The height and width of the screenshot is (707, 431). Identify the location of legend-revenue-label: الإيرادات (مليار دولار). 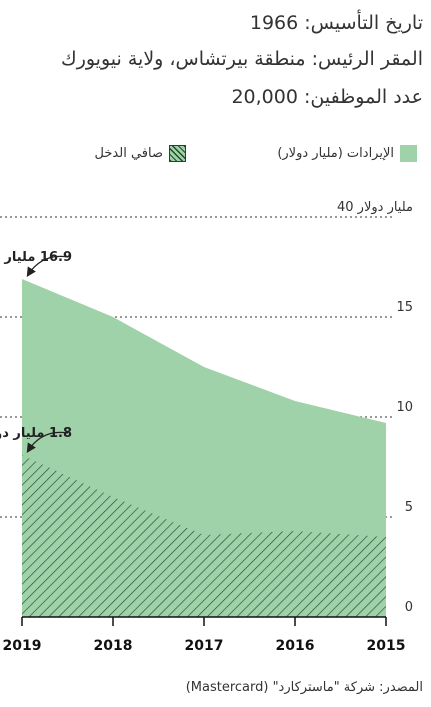
(335, 153).